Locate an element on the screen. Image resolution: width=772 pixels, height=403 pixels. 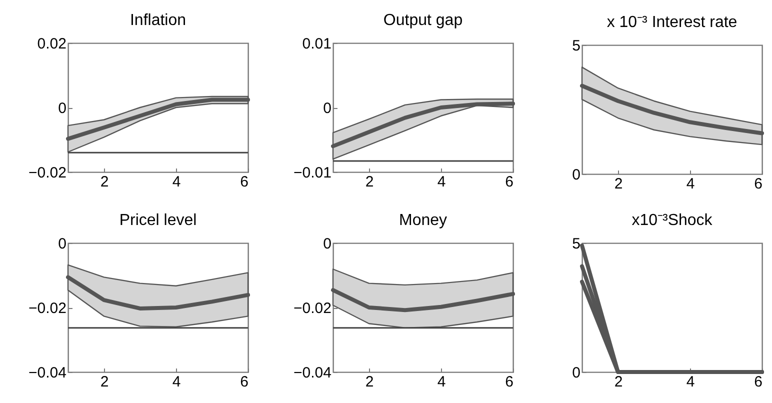
y-tick-label: 0.02 is located at coordinates (51, 44).